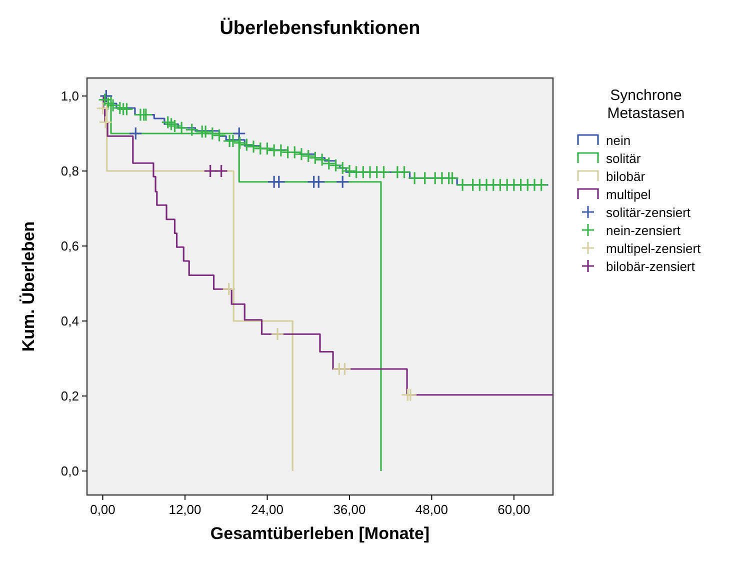  I want to click on x-tick-label: 48,00, so click(431, 509).